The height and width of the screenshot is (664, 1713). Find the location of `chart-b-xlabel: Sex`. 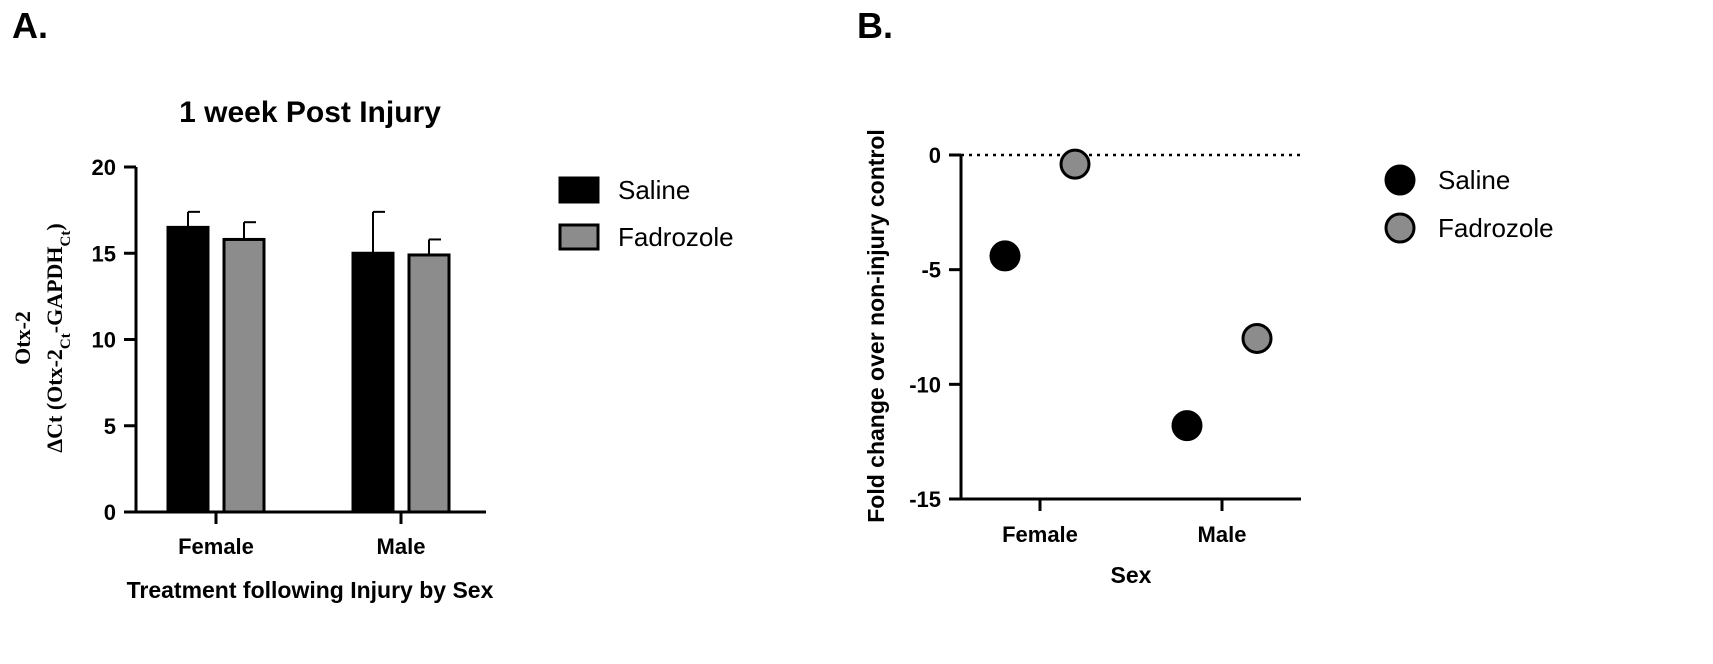

chart-b-xlabel: Sex is located at coordinates (1131, 575).